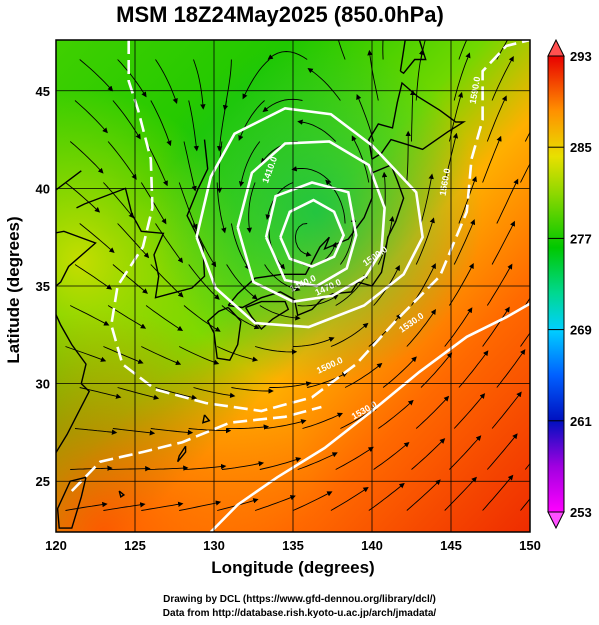 The height and width of the screenshot is (625, 599). What do you see at coordinates (556, 284) in the screenshot?
I see `colorbar-scale` at bounding box center [556, 284].